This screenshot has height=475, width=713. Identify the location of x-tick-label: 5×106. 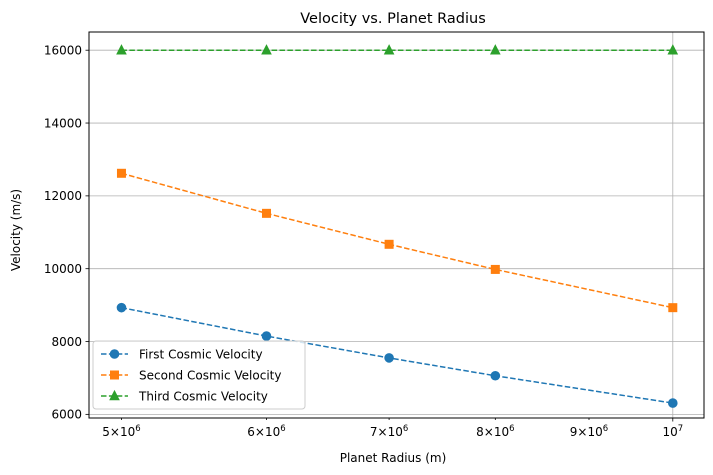
(121, 431).